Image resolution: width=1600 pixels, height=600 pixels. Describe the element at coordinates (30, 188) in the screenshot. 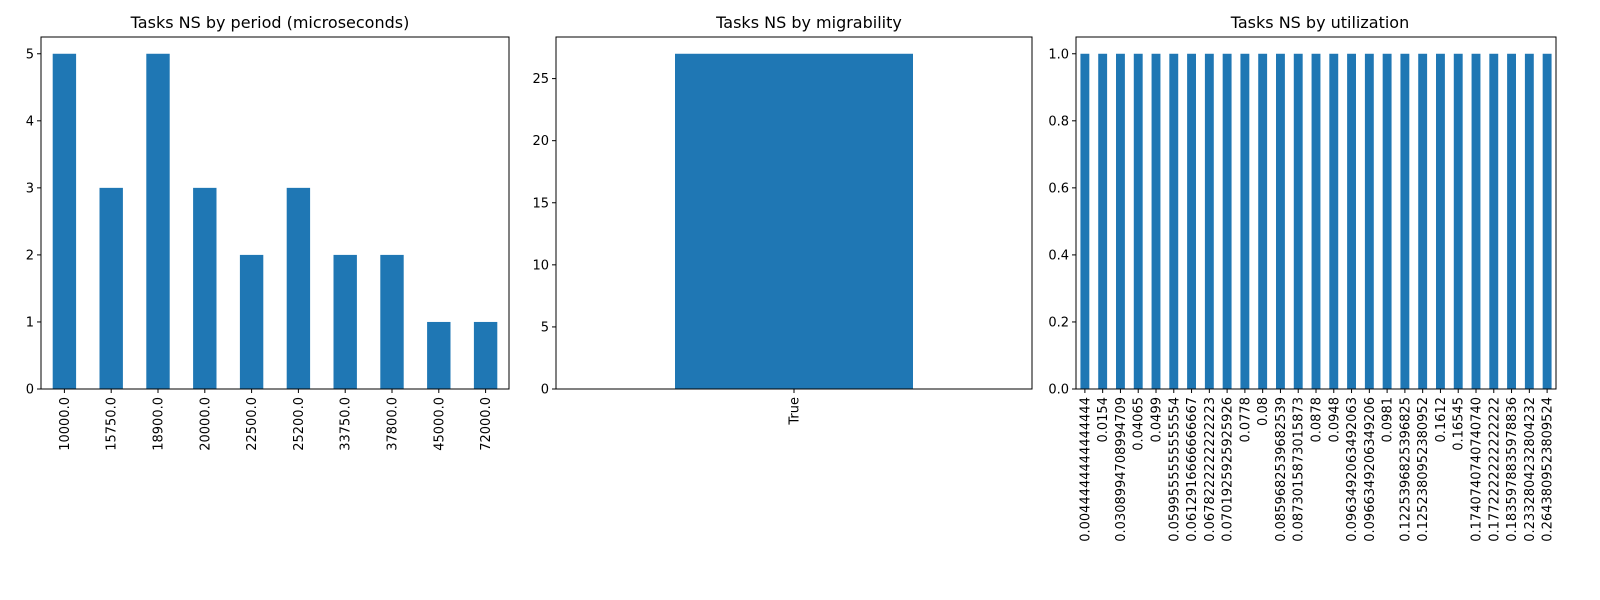

I see `ytick-label-period-3: 3` at that location.